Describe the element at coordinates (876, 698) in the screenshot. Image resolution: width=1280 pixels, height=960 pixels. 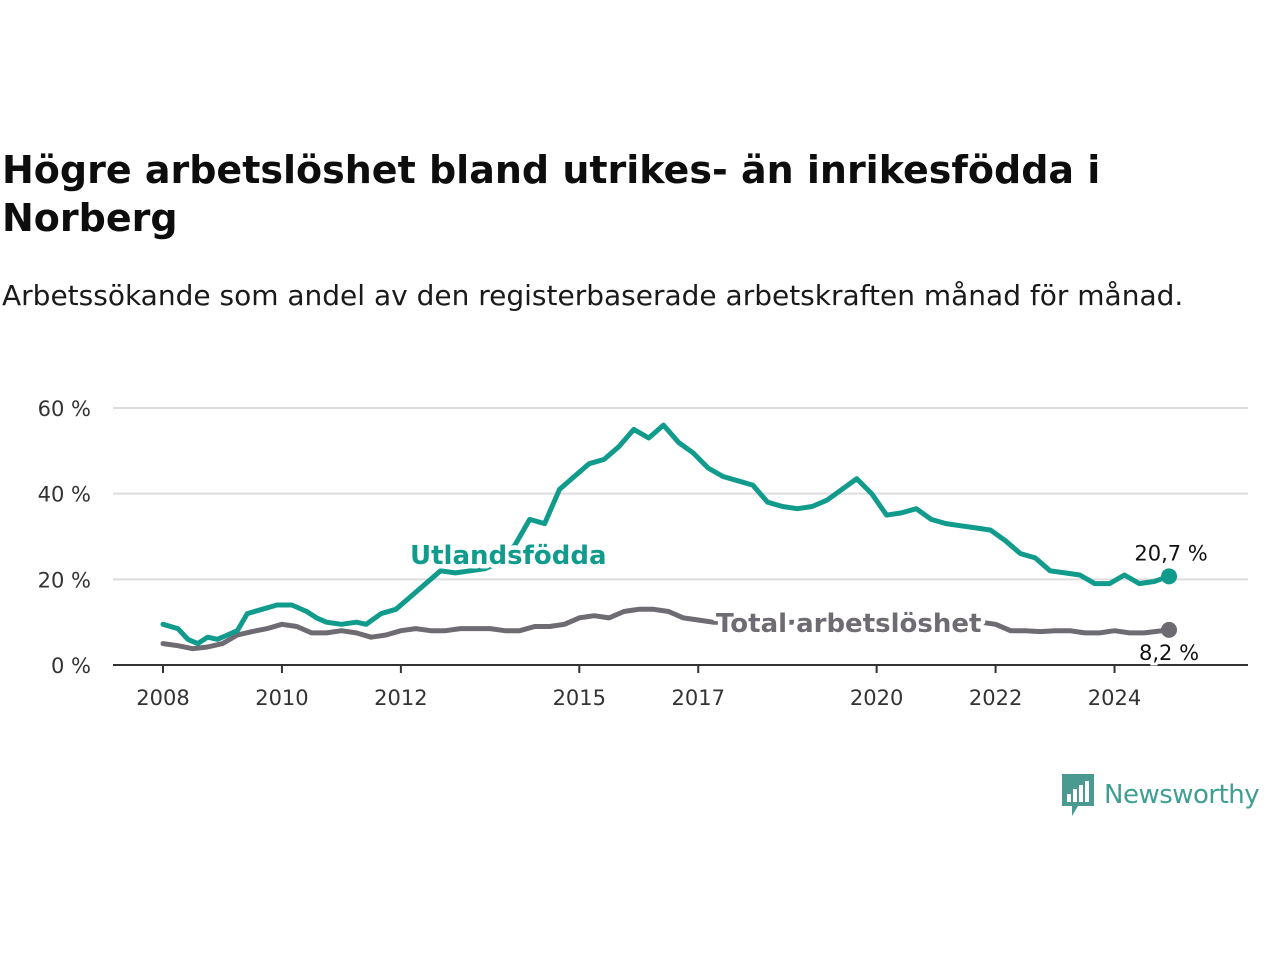
I see `x-tick-label: 2020` at that location.